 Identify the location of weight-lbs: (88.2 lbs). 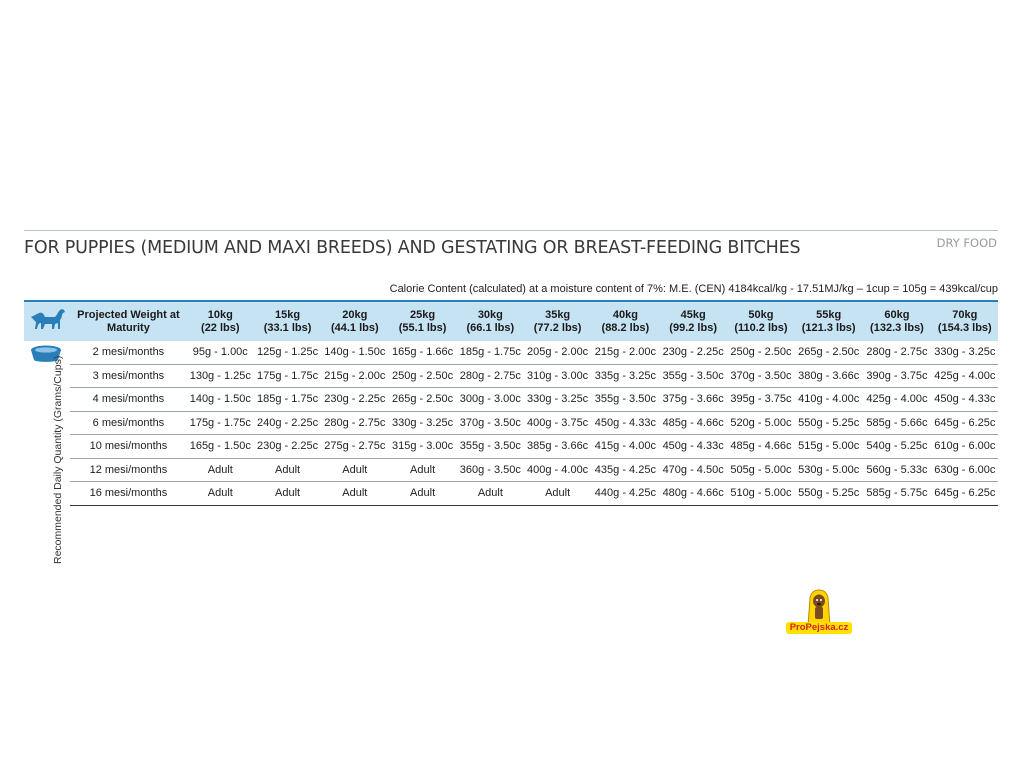
(625, 327).